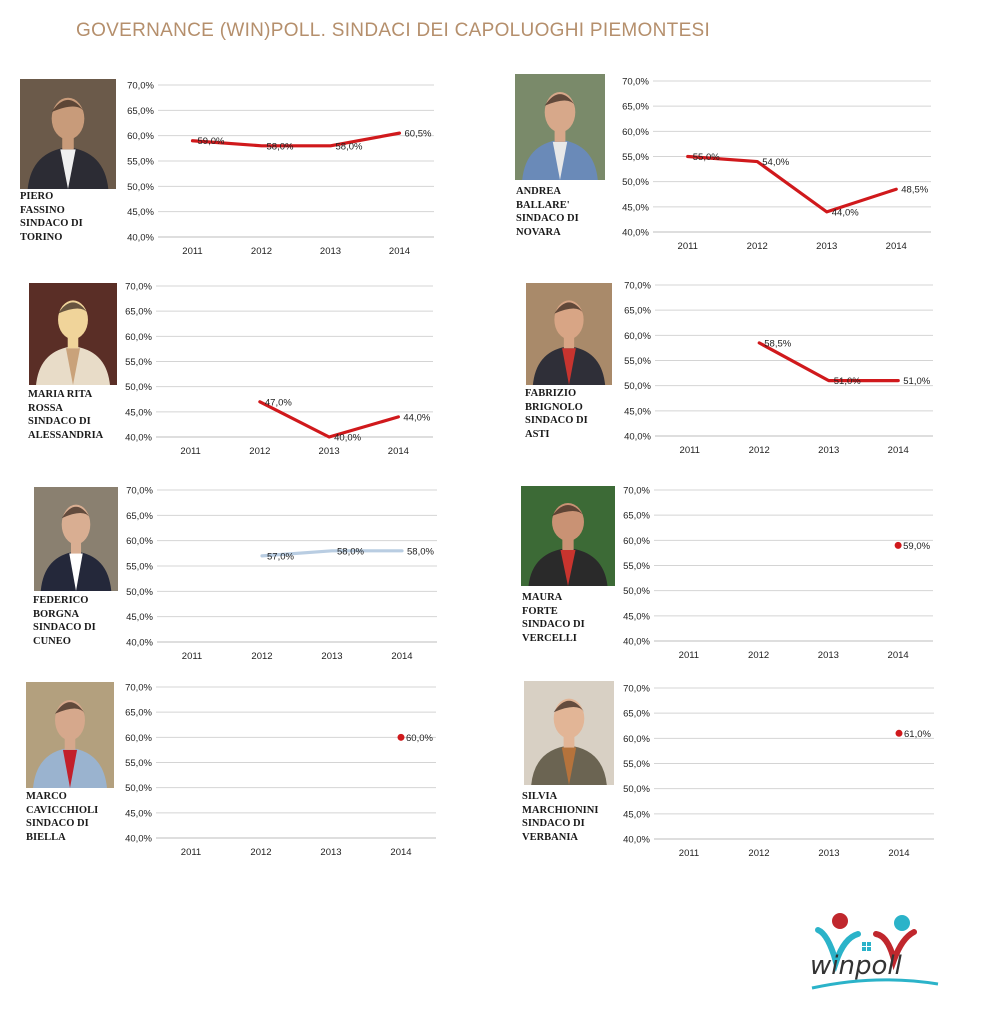  What do you see at coordinates (418, 134) in the screenshot?
I see `data-label: 60,5%` at bounding box center [418, 134].